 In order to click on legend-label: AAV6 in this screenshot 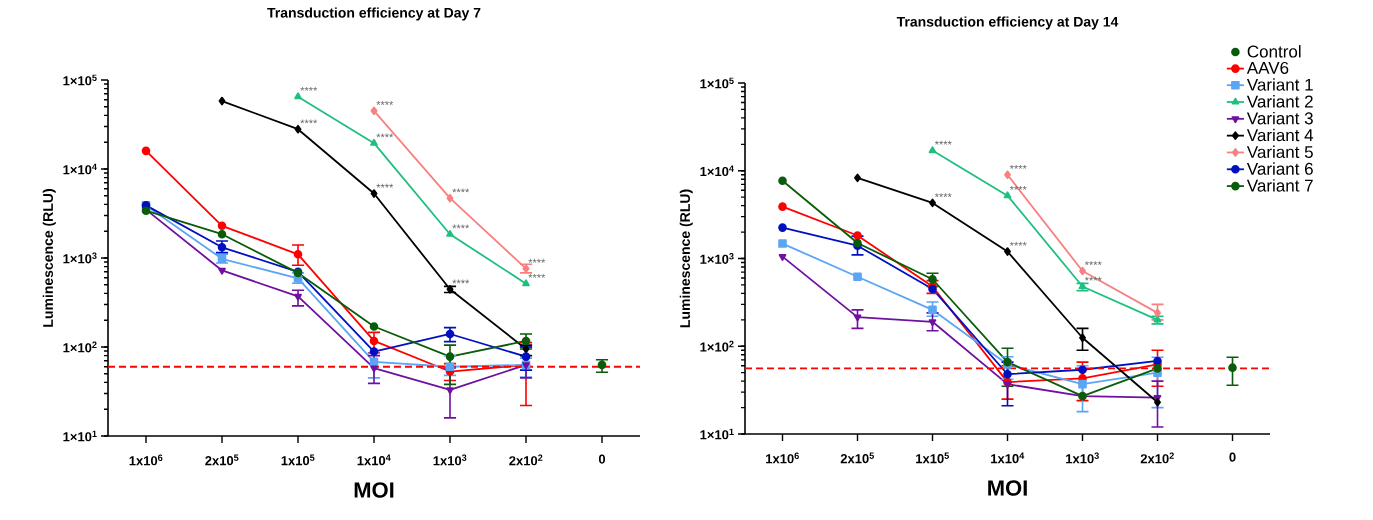, I will do `click(1267, 67)`.